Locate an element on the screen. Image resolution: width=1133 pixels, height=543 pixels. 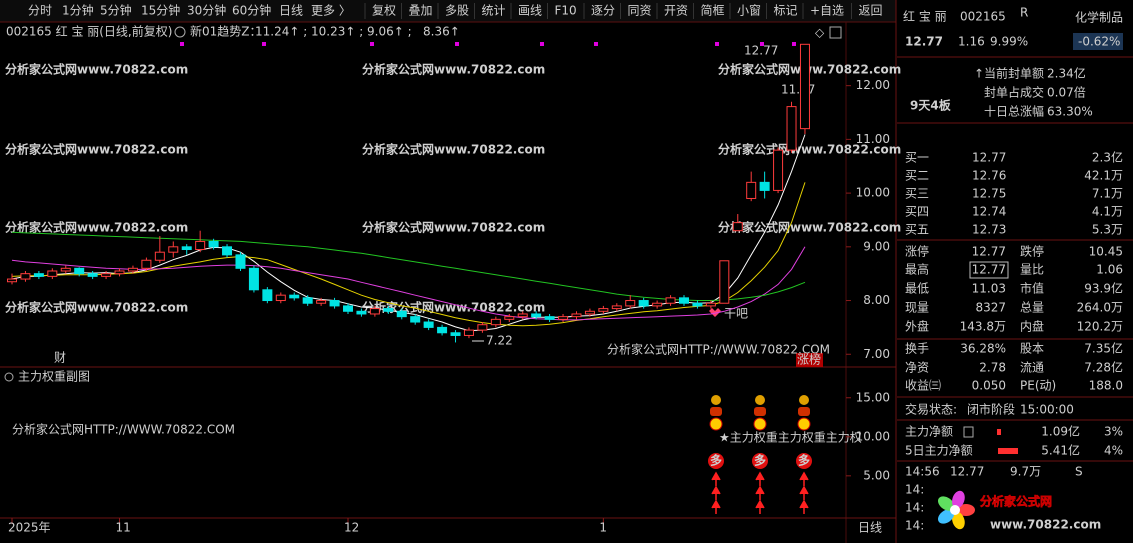
rank-badge is located at coordinates (809, 360).